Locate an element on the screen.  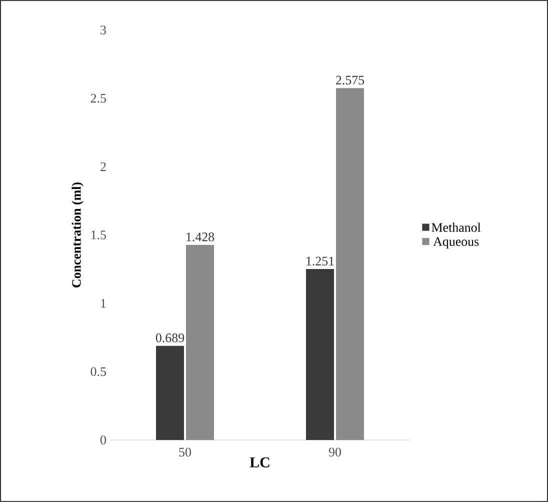
y-tick-label: 3 is located at coordinates (103, 30).